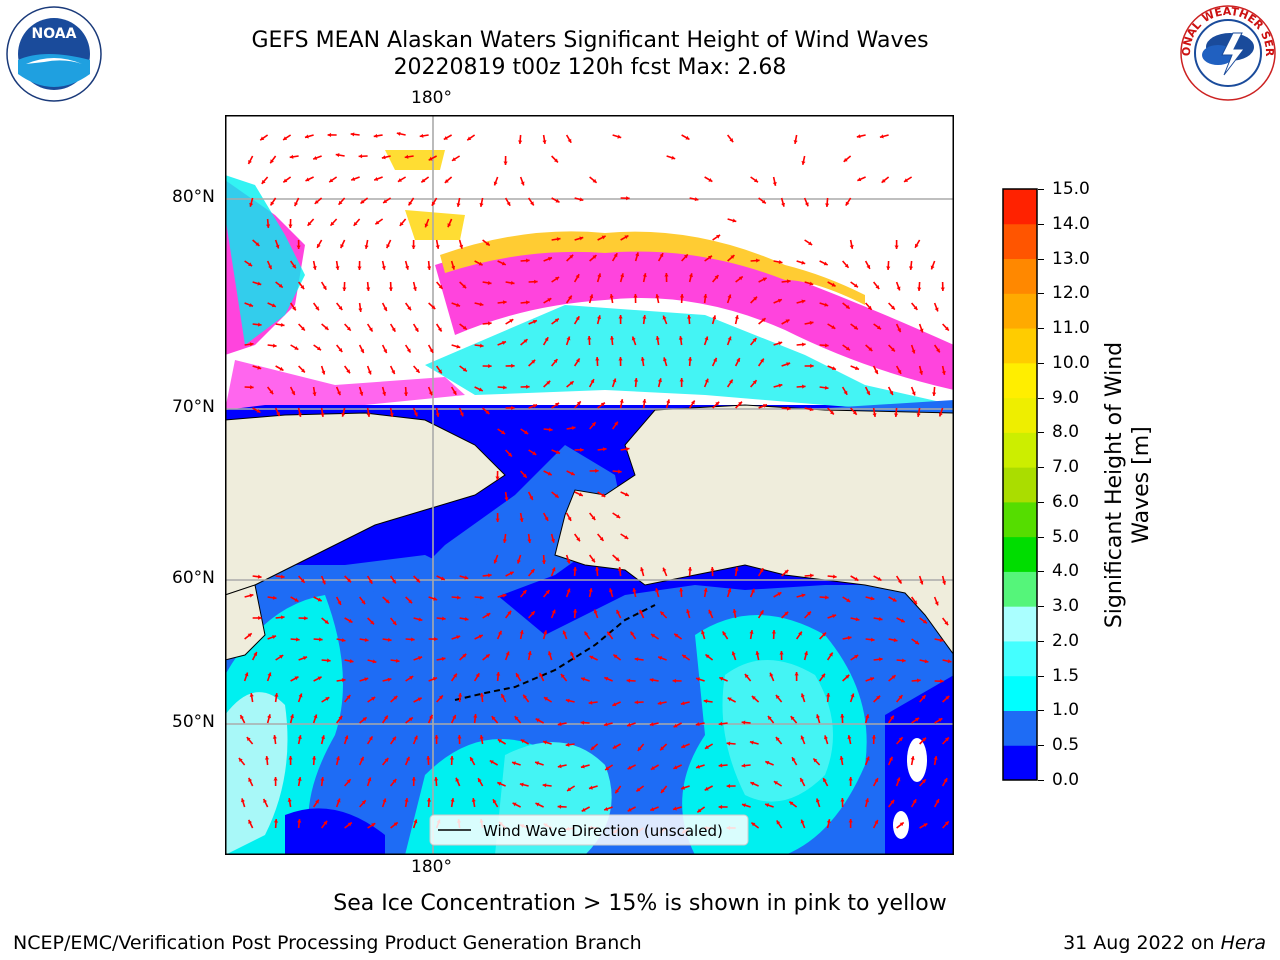 Image resolution: width=1280 pixels, height=960 pixels. Describe the element at coordinates (694, 316) in the screenshot. I see `sea-ice-north` at that location.